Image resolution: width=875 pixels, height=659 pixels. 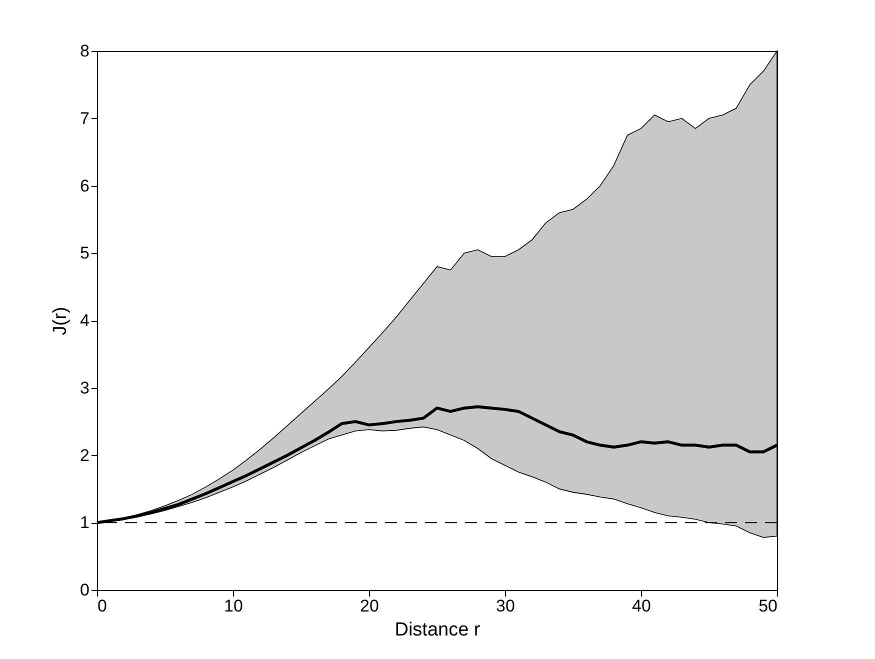 I want to click on y-tick-label: 8, so click(x=85, y=51).